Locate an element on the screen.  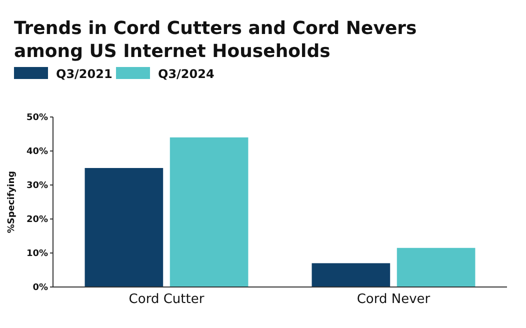
y-axis-title: %Specifying is located at coordinates (12, 202).